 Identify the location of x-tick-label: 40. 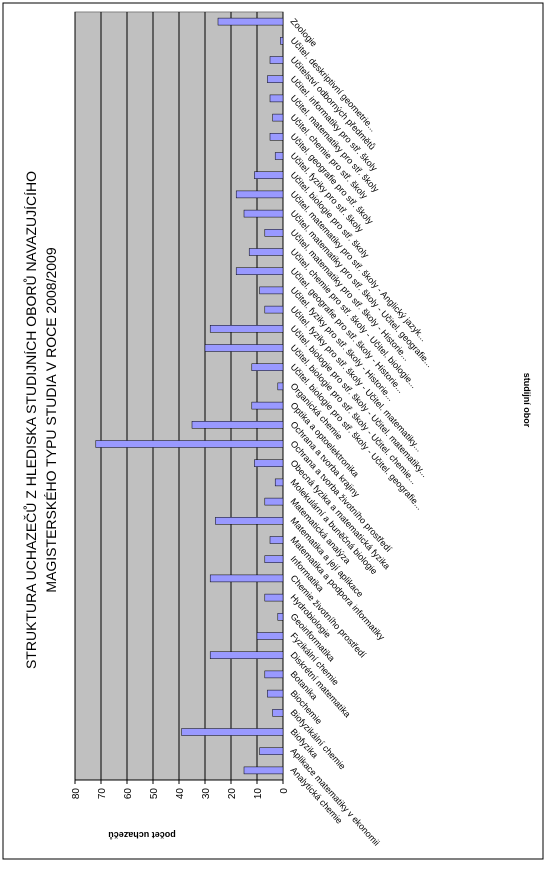
(180, 794).